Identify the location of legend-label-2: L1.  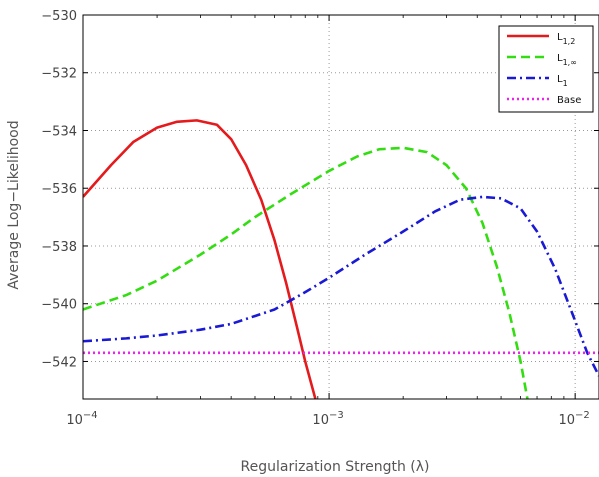
(562, 81).